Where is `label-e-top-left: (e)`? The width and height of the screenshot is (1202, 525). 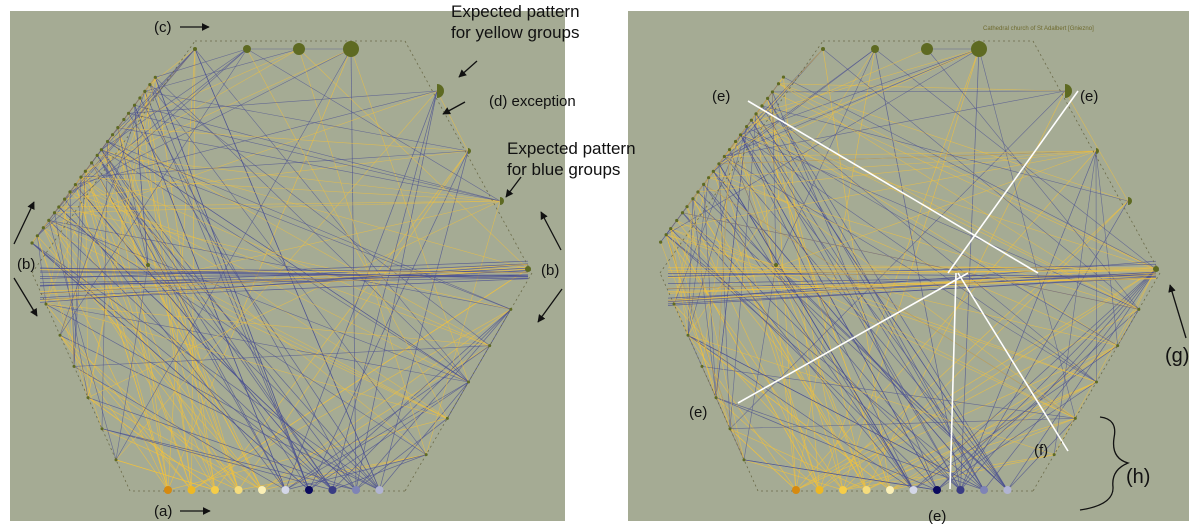 label-e-top-left: (e) is located at coordinates (721, 96).